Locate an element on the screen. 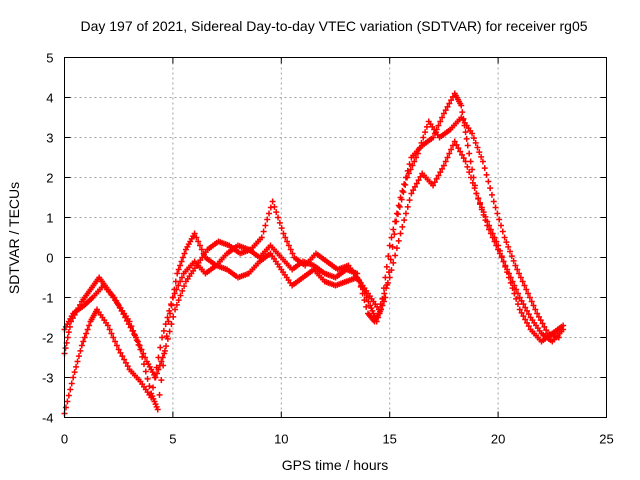 Image resolution: width=640 pixels, height=480 pixels. x-axis-label: GPS time / hours is located at coordinates (335, 465).